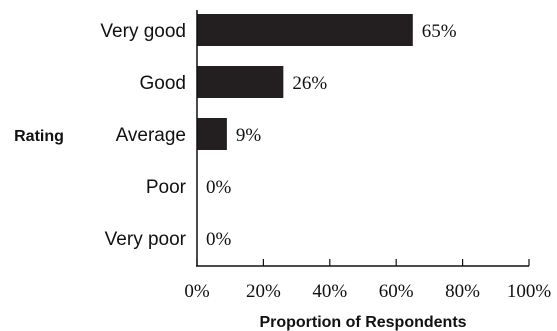 The height and width of the screenshot is (331, 557). What do you see at coordinates (212, 134) in the screenshot?
I see `bar-average` at bounding box center [212, 134].